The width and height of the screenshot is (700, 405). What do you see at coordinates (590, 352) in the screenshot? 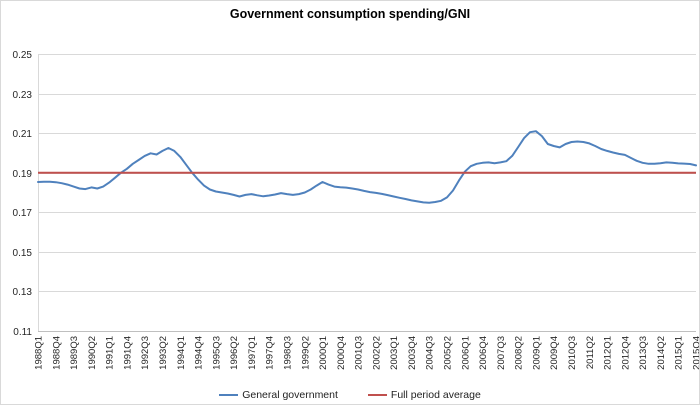
I see `x-tick-label: 2011Q2` at bounding box center [590, 352].